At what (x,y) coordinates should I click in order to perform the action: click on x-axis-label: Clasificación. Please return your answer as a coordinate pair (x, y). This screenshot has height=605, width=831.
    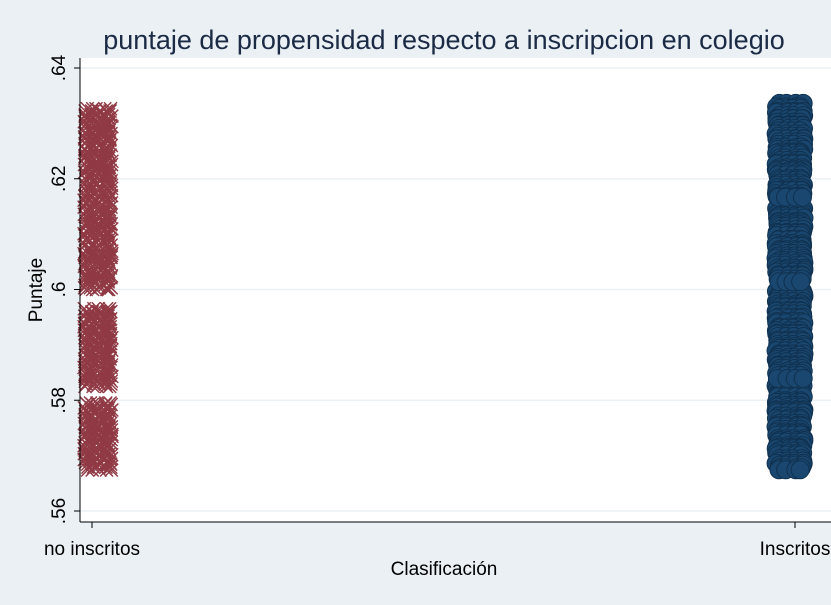
    Looking at the image, I should click on (444, 569).